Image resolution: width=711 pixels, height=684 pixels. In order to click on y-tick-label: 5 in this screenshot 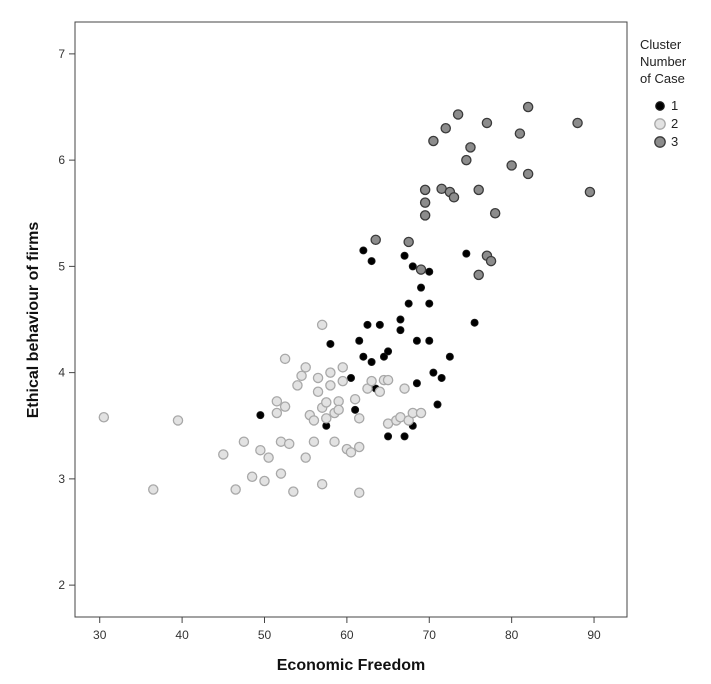, I will do `click(61, 266)`.